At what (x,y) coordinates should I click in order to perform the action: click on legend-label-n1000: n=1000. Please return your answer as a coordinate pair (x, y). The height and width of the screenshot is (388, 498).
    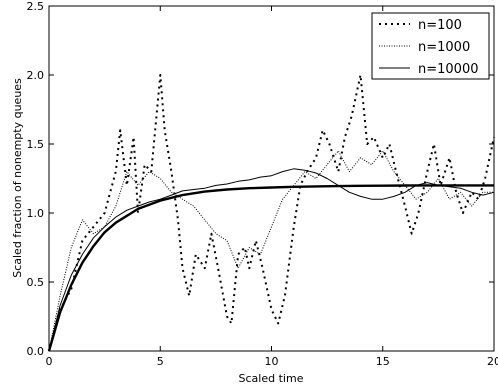
    Looking at the image, I should click on (444, 47).